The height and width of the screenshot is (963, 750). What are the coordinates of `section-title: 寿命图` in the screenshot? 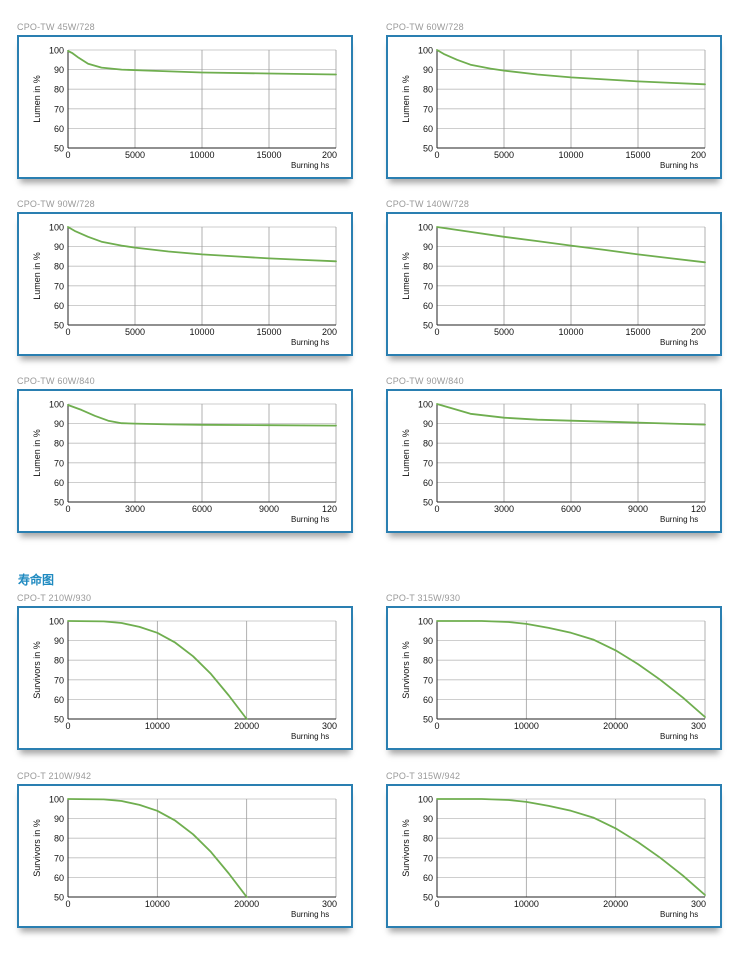 It's located at (36, 580).